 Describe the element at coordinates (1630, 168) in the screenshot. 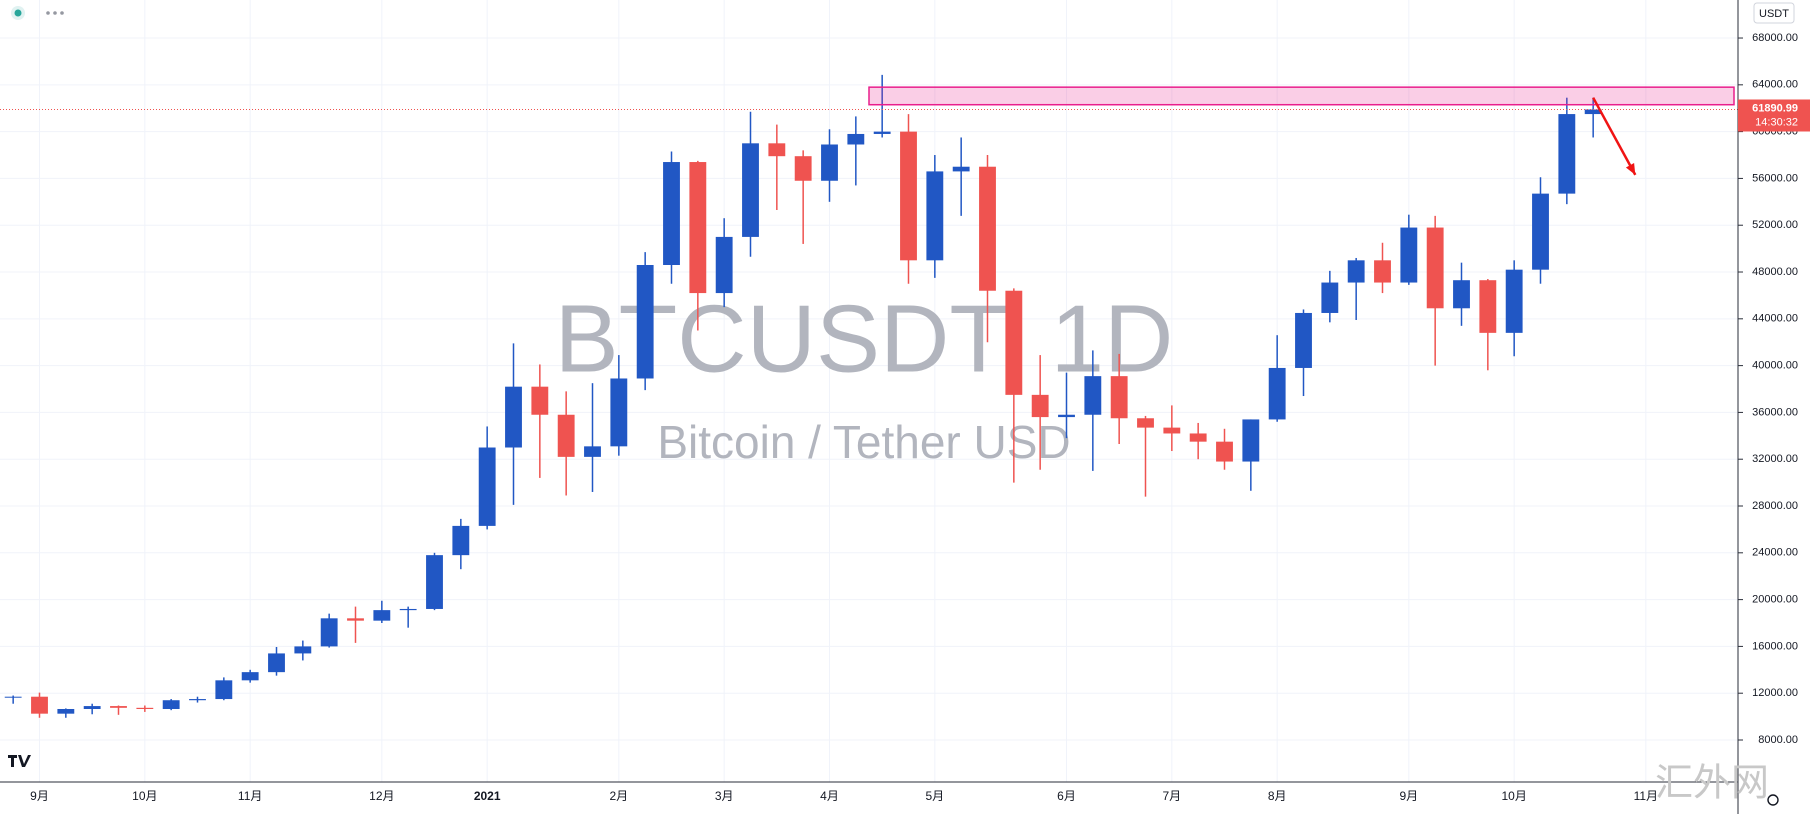

I see `forecast-arrowhead` at that location.